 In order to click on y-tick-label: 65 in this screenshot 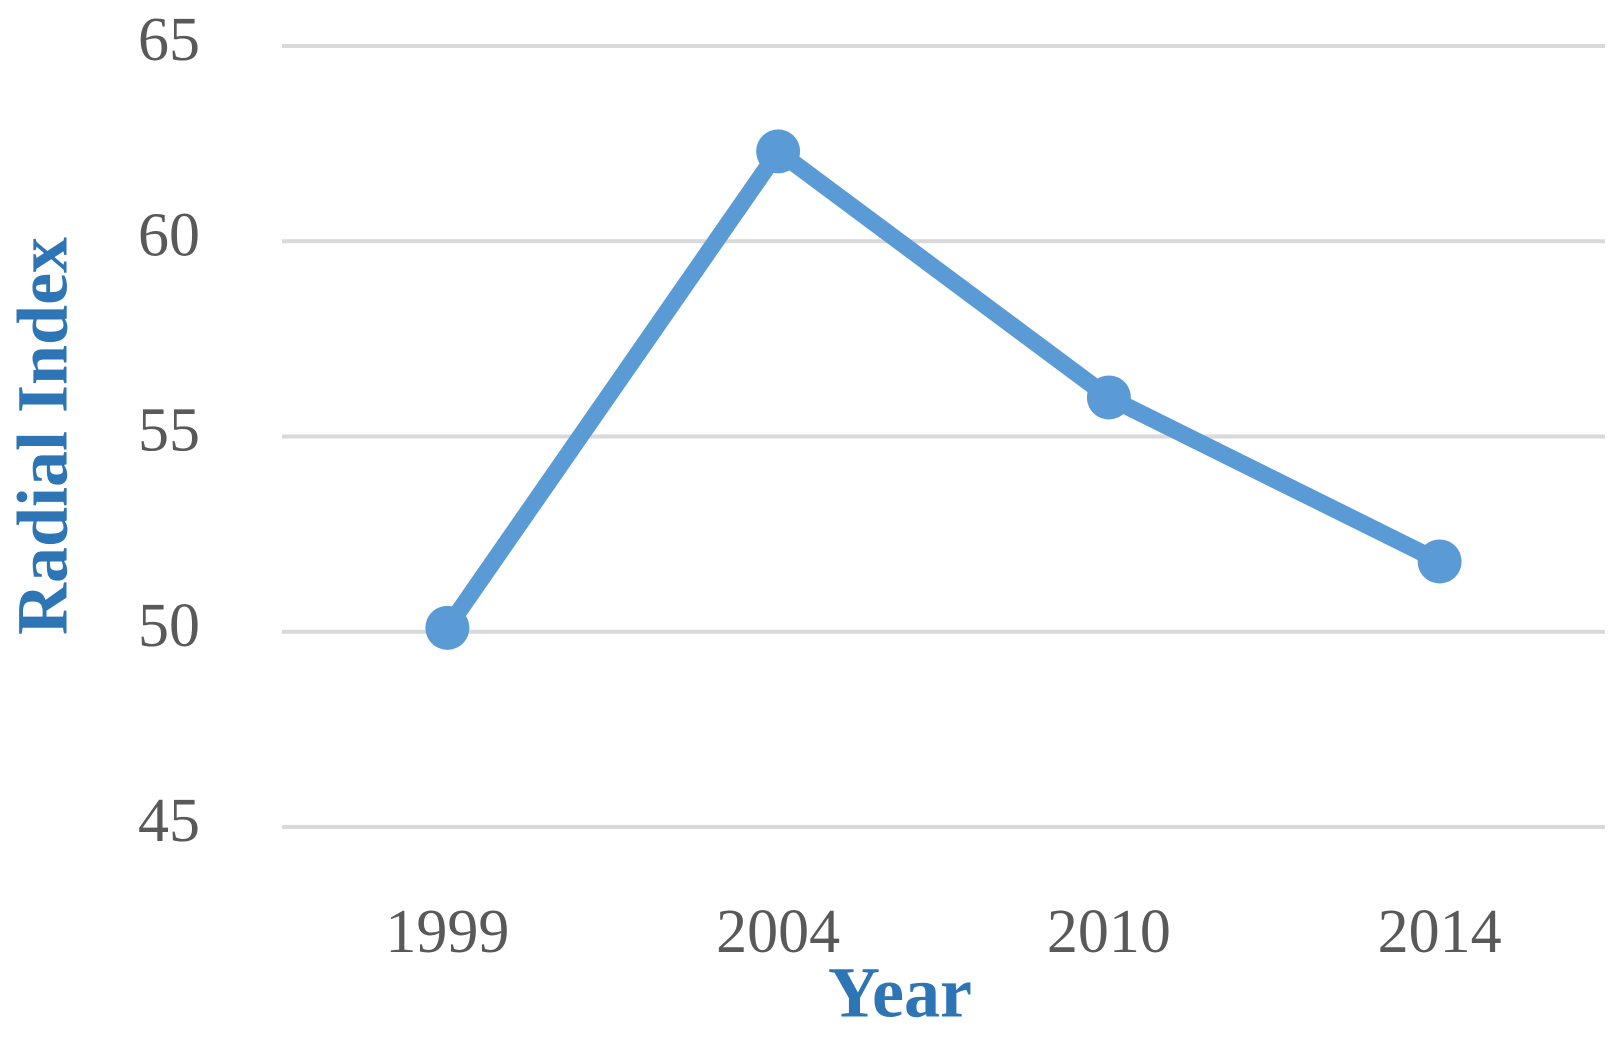, I will do `click(169, 40)`.